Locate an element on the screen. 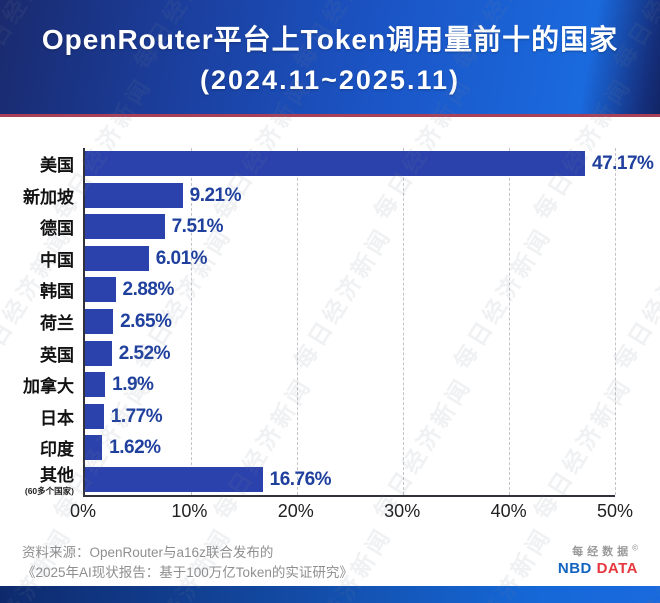  category-label: 韩国 is located at coordinates (57, 292).